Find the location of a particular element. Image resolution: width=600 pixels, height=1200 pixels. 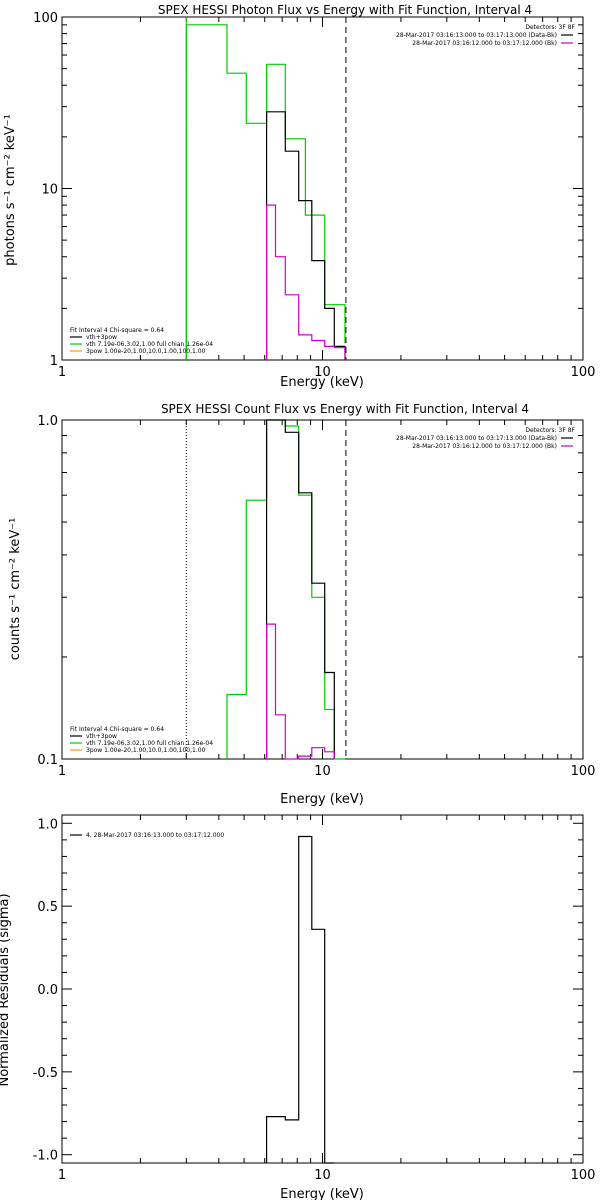

y-axis-label: photons s⁻¹ cm⁻² keV⁻¹ is located at coordinates (10, 190).